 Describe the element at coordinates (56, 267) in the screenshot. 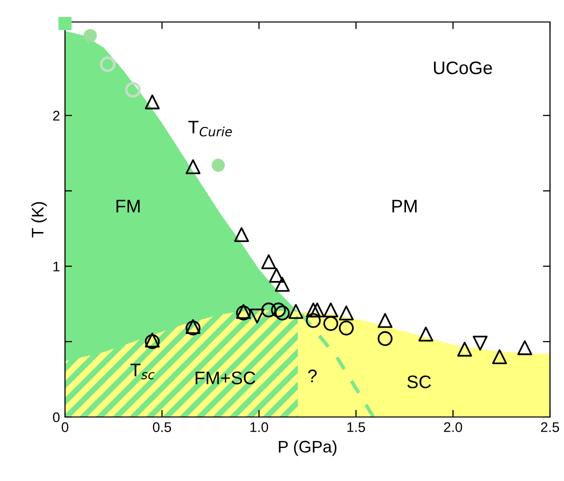

I see `y-tick-label: 1` at that location.